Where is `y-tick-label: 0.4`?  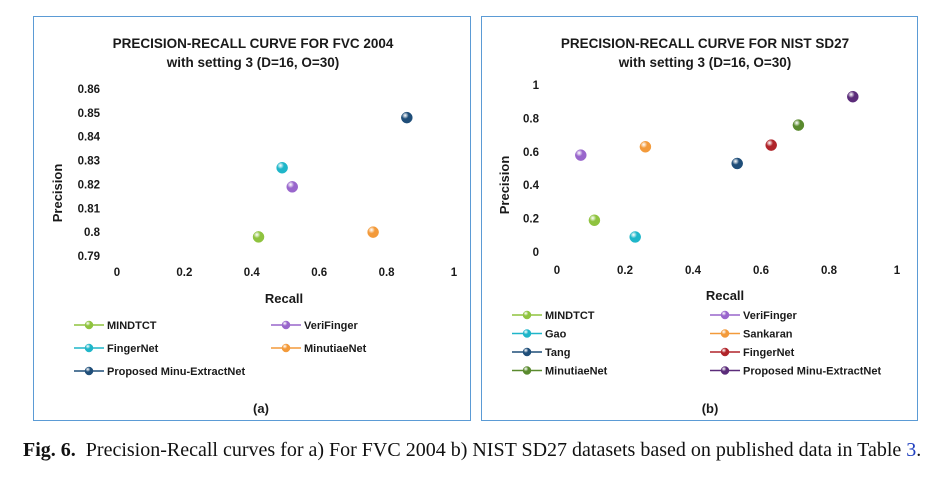
y-tick-label: 0.4 is located at coordinates (531, 186).